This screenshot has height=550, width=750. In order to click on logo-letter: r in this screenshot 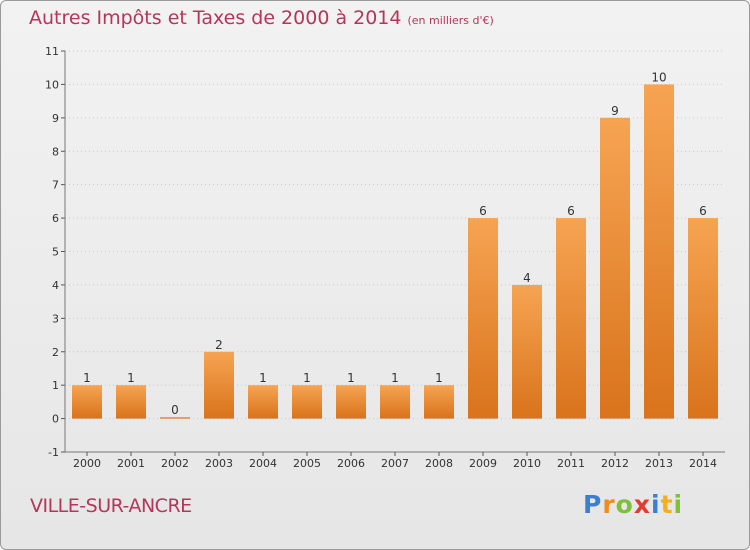, I will do `click(609, 504)`.